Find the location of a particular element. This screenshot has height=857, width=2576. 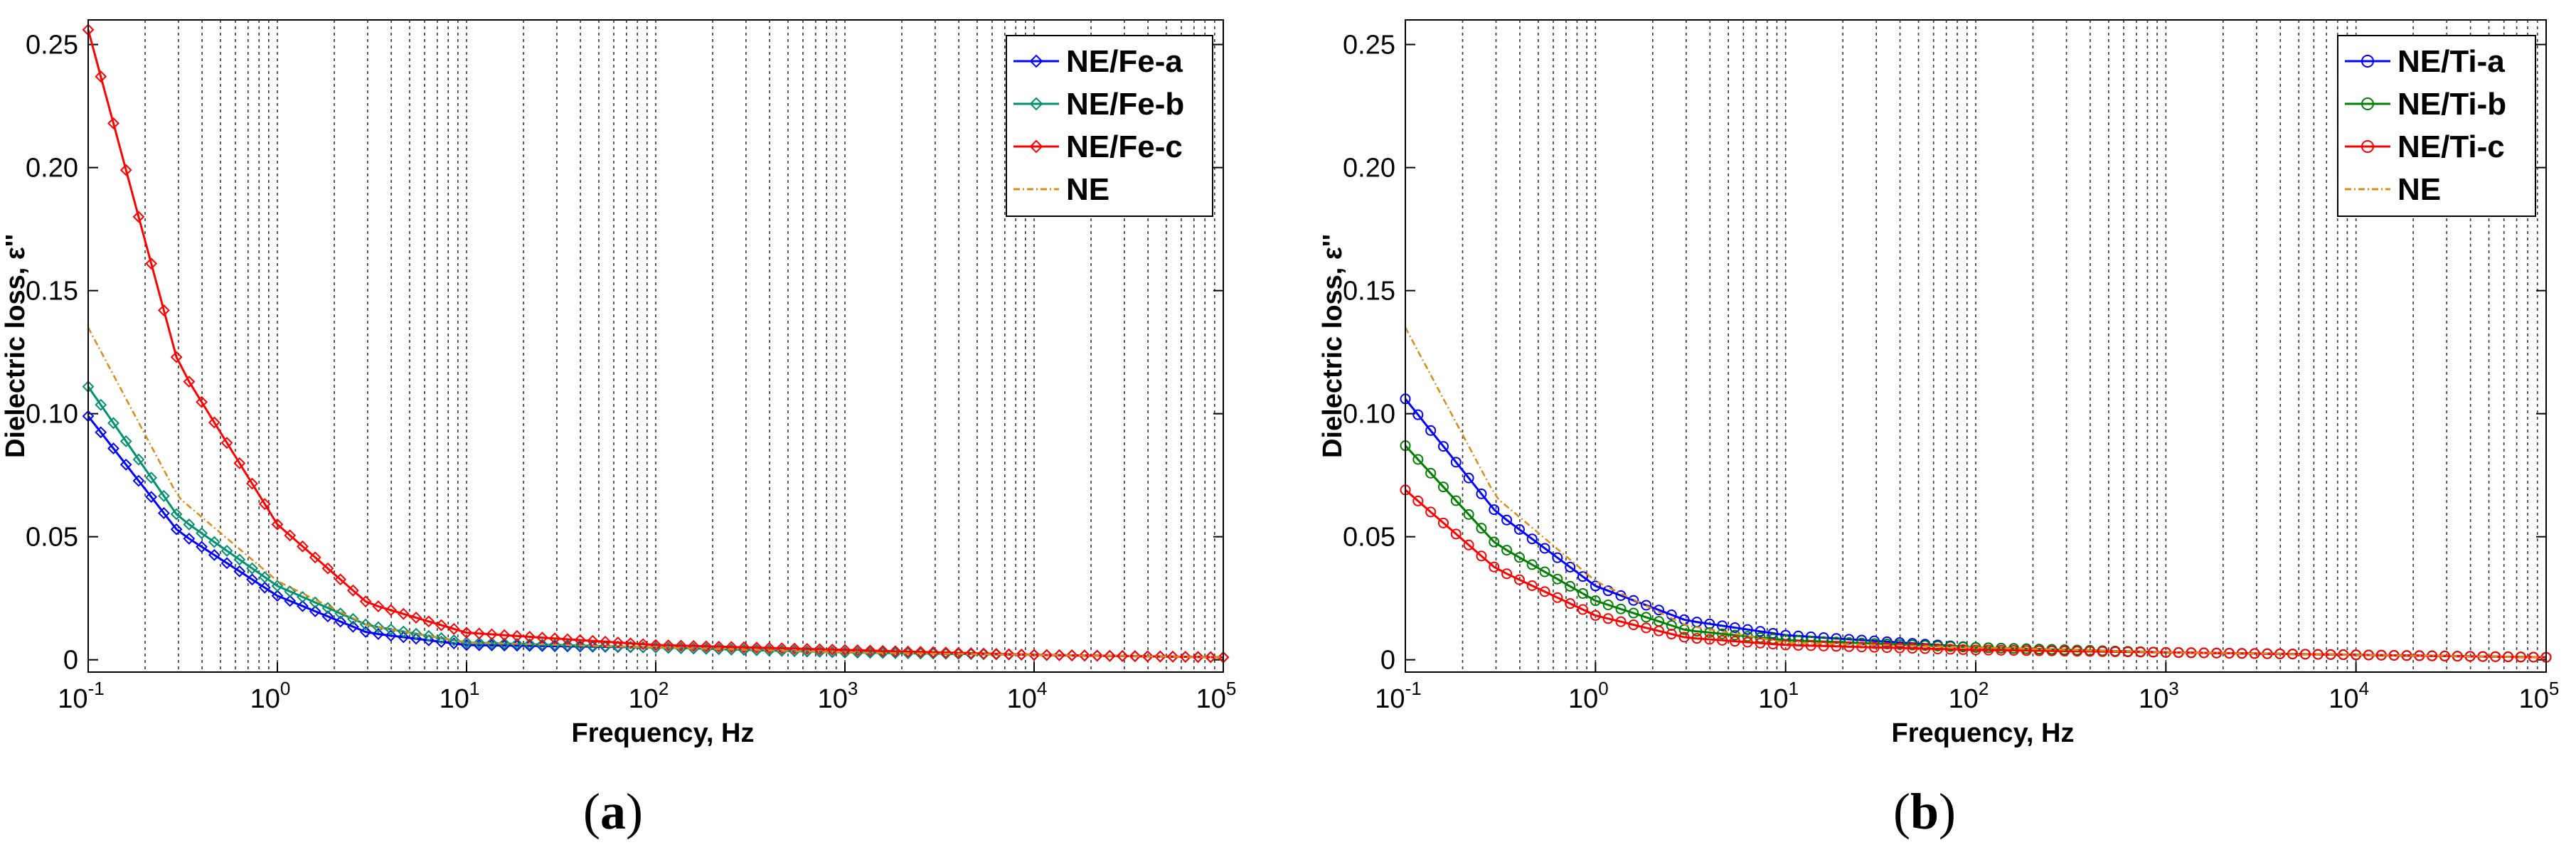

x-tick-label: 10⁻¹ is located at coordinates (1398, 696).